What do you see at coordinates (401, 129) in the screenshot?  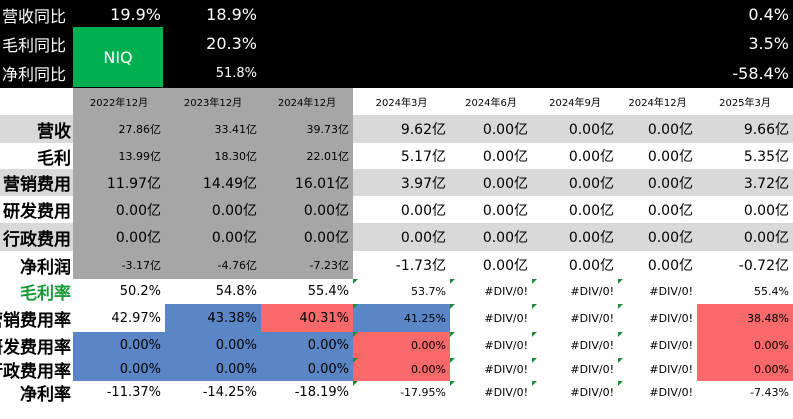 I see `amount-cell: 9.62亿` at bounding box center [401, 129].